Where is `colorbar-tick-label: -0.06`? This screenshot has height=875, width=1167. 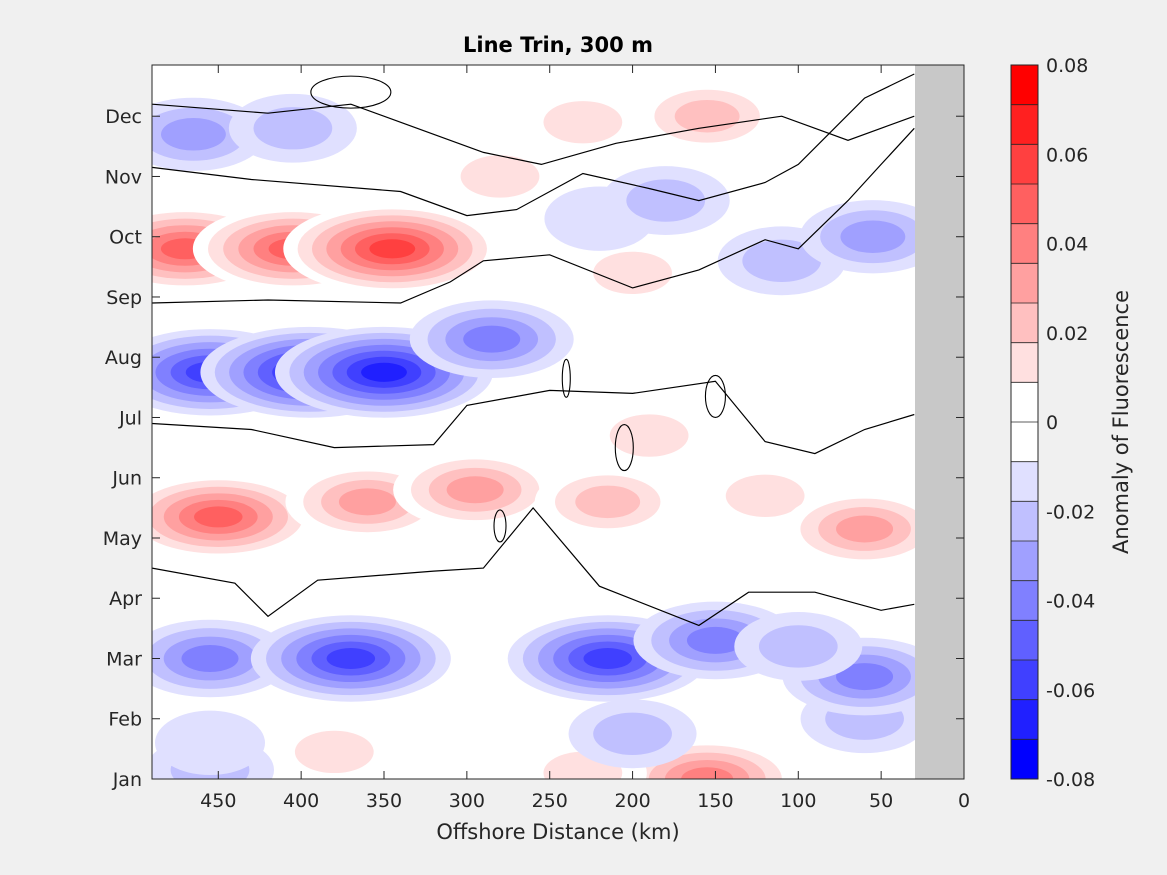
colorbar-tick-label: -0.06 is located at coordinates (1070, 691).